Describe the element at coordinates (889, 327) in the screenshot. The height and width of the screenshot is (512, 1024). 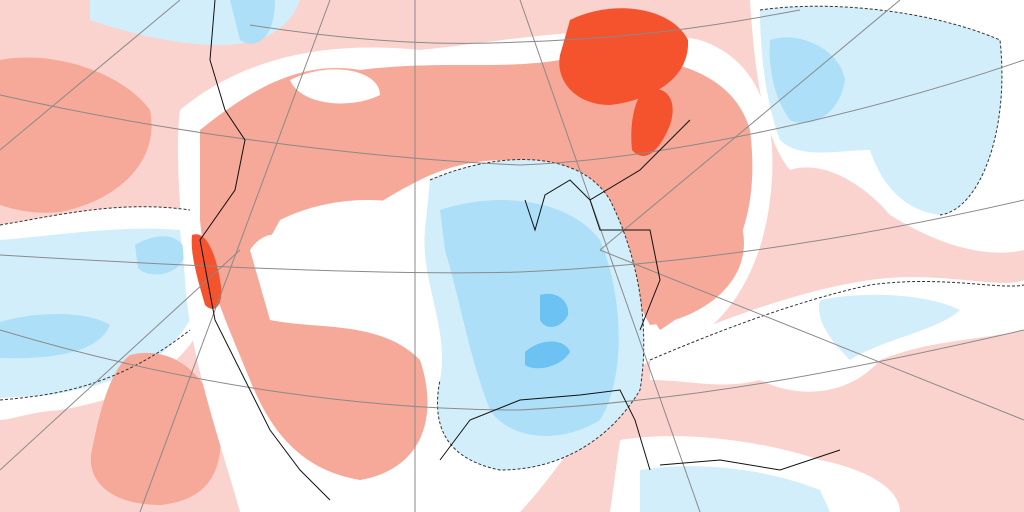
I see `light-blue-zone` at that location.